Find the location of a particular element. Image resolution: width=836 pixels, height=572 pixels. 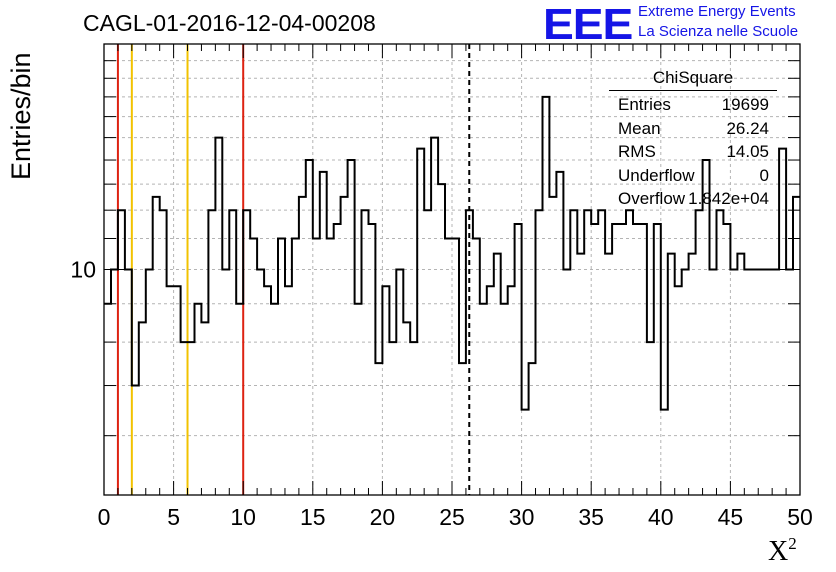

x-axis-label: X2 is located at coordinates (782, 551).